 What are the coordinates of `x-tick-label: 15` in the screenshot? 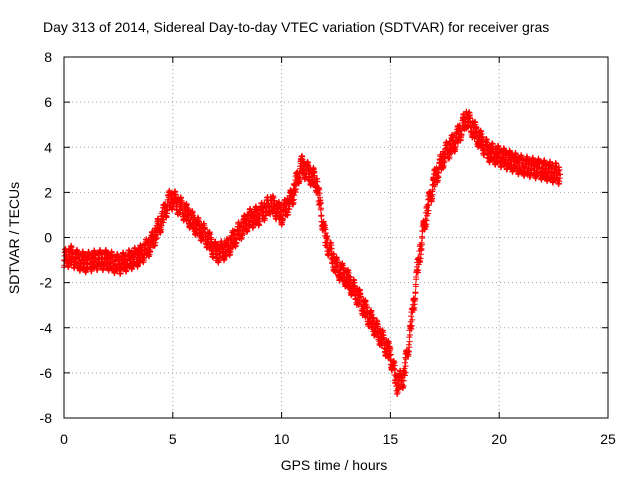 It's located at (391, 439).